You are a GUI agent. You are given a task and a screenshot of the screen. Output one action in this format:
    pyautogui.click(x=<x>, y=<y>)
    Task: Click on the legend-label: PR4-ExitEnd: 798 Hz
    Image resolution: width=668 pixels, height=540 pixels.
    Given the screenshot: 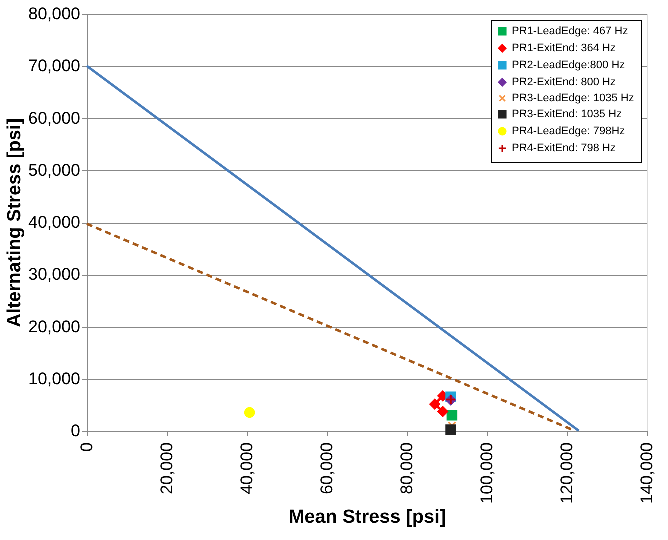 What is the action you would take?
    pyautogui.click(x=564, y=148)
    